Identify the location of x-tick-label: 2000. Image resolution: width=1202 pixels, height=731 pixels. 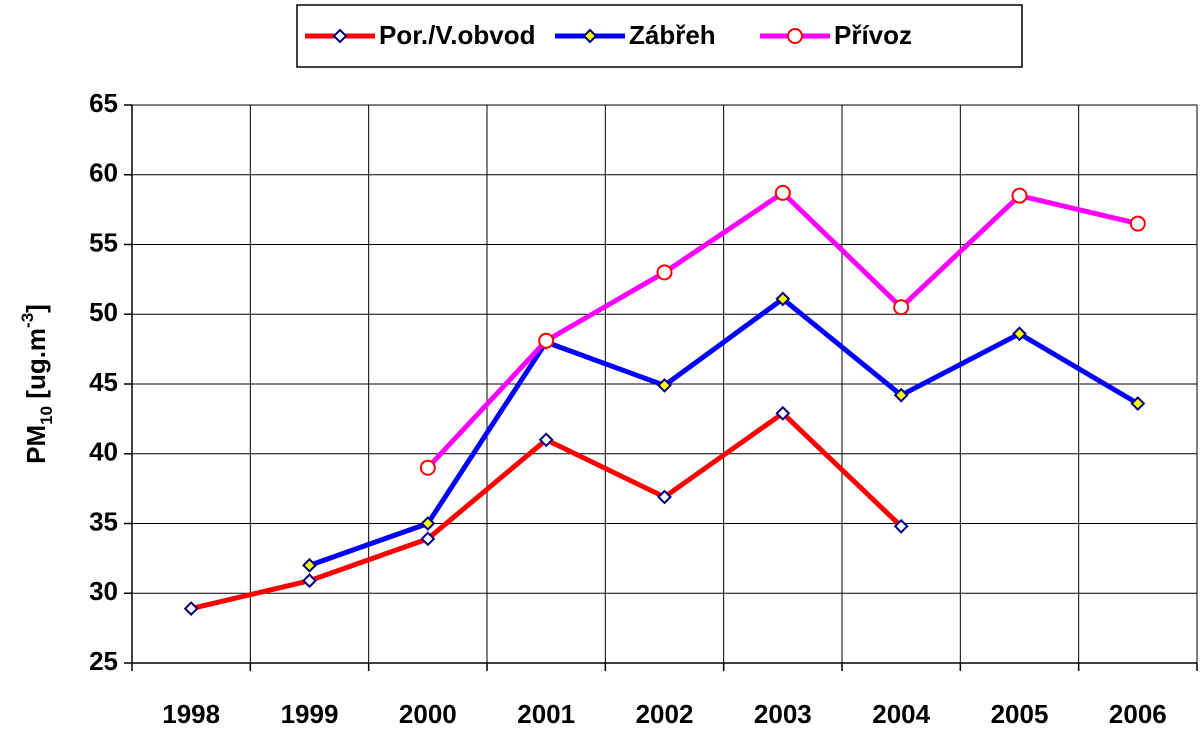
(428, 714).